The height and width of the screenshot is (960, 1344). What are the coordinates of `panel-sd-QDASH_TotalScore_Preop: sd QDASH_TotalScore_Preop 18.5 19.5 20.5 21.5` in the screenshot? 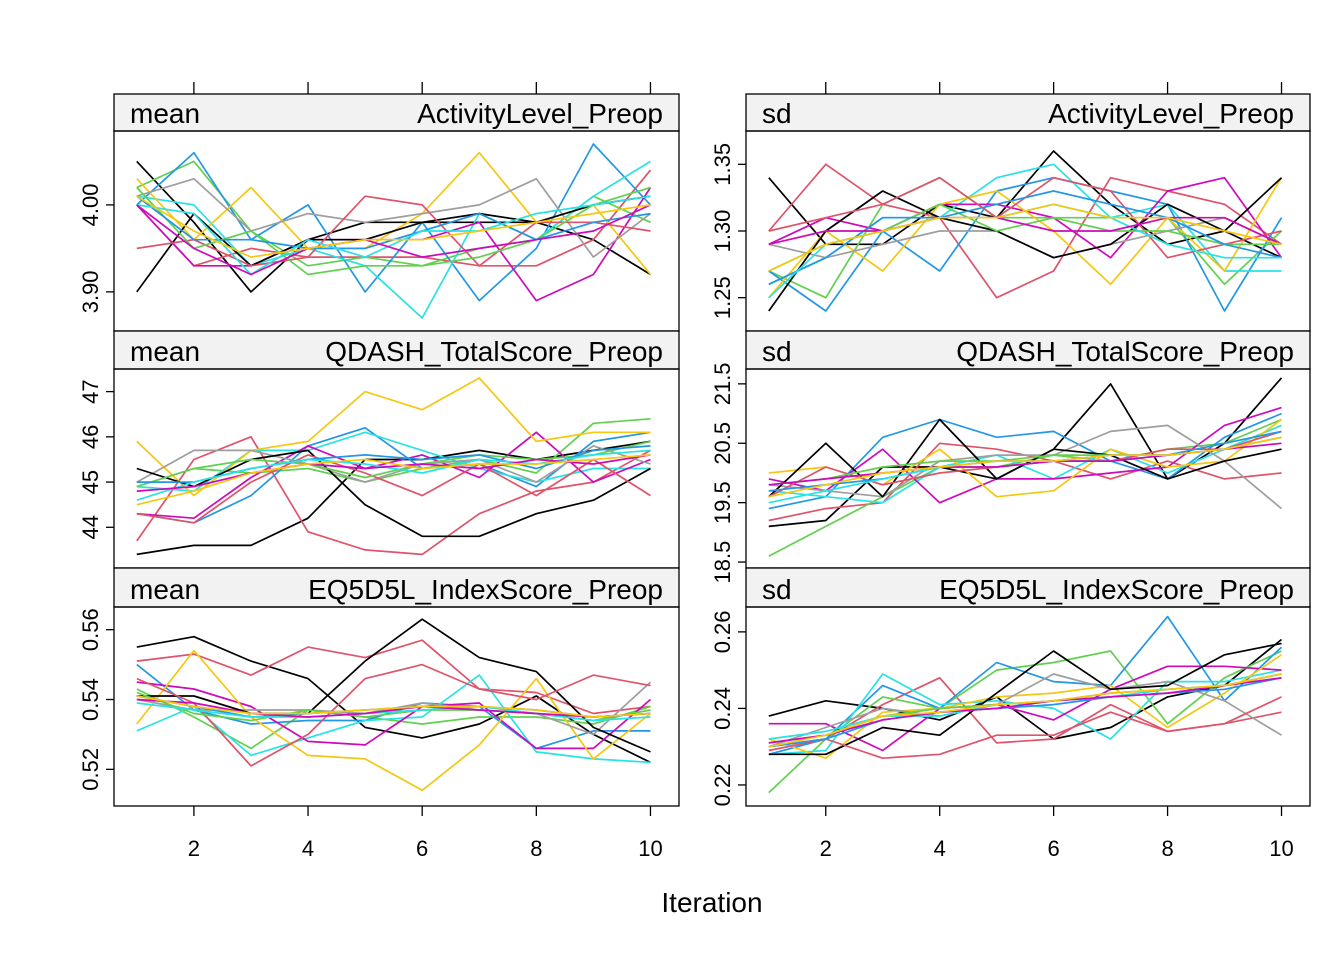 It's located at (1010, 457).